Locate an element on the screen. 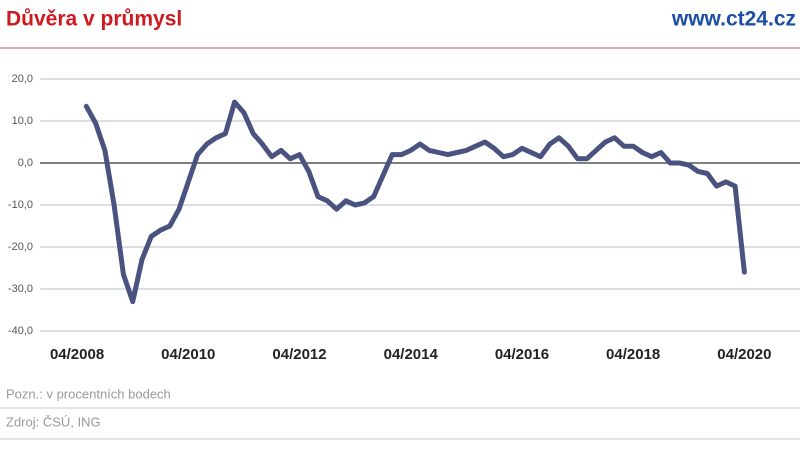 Image resolution: width=800 pixels, height=449 pixels. y-tick-label: 10,0 is located at coordinates (22, 121).